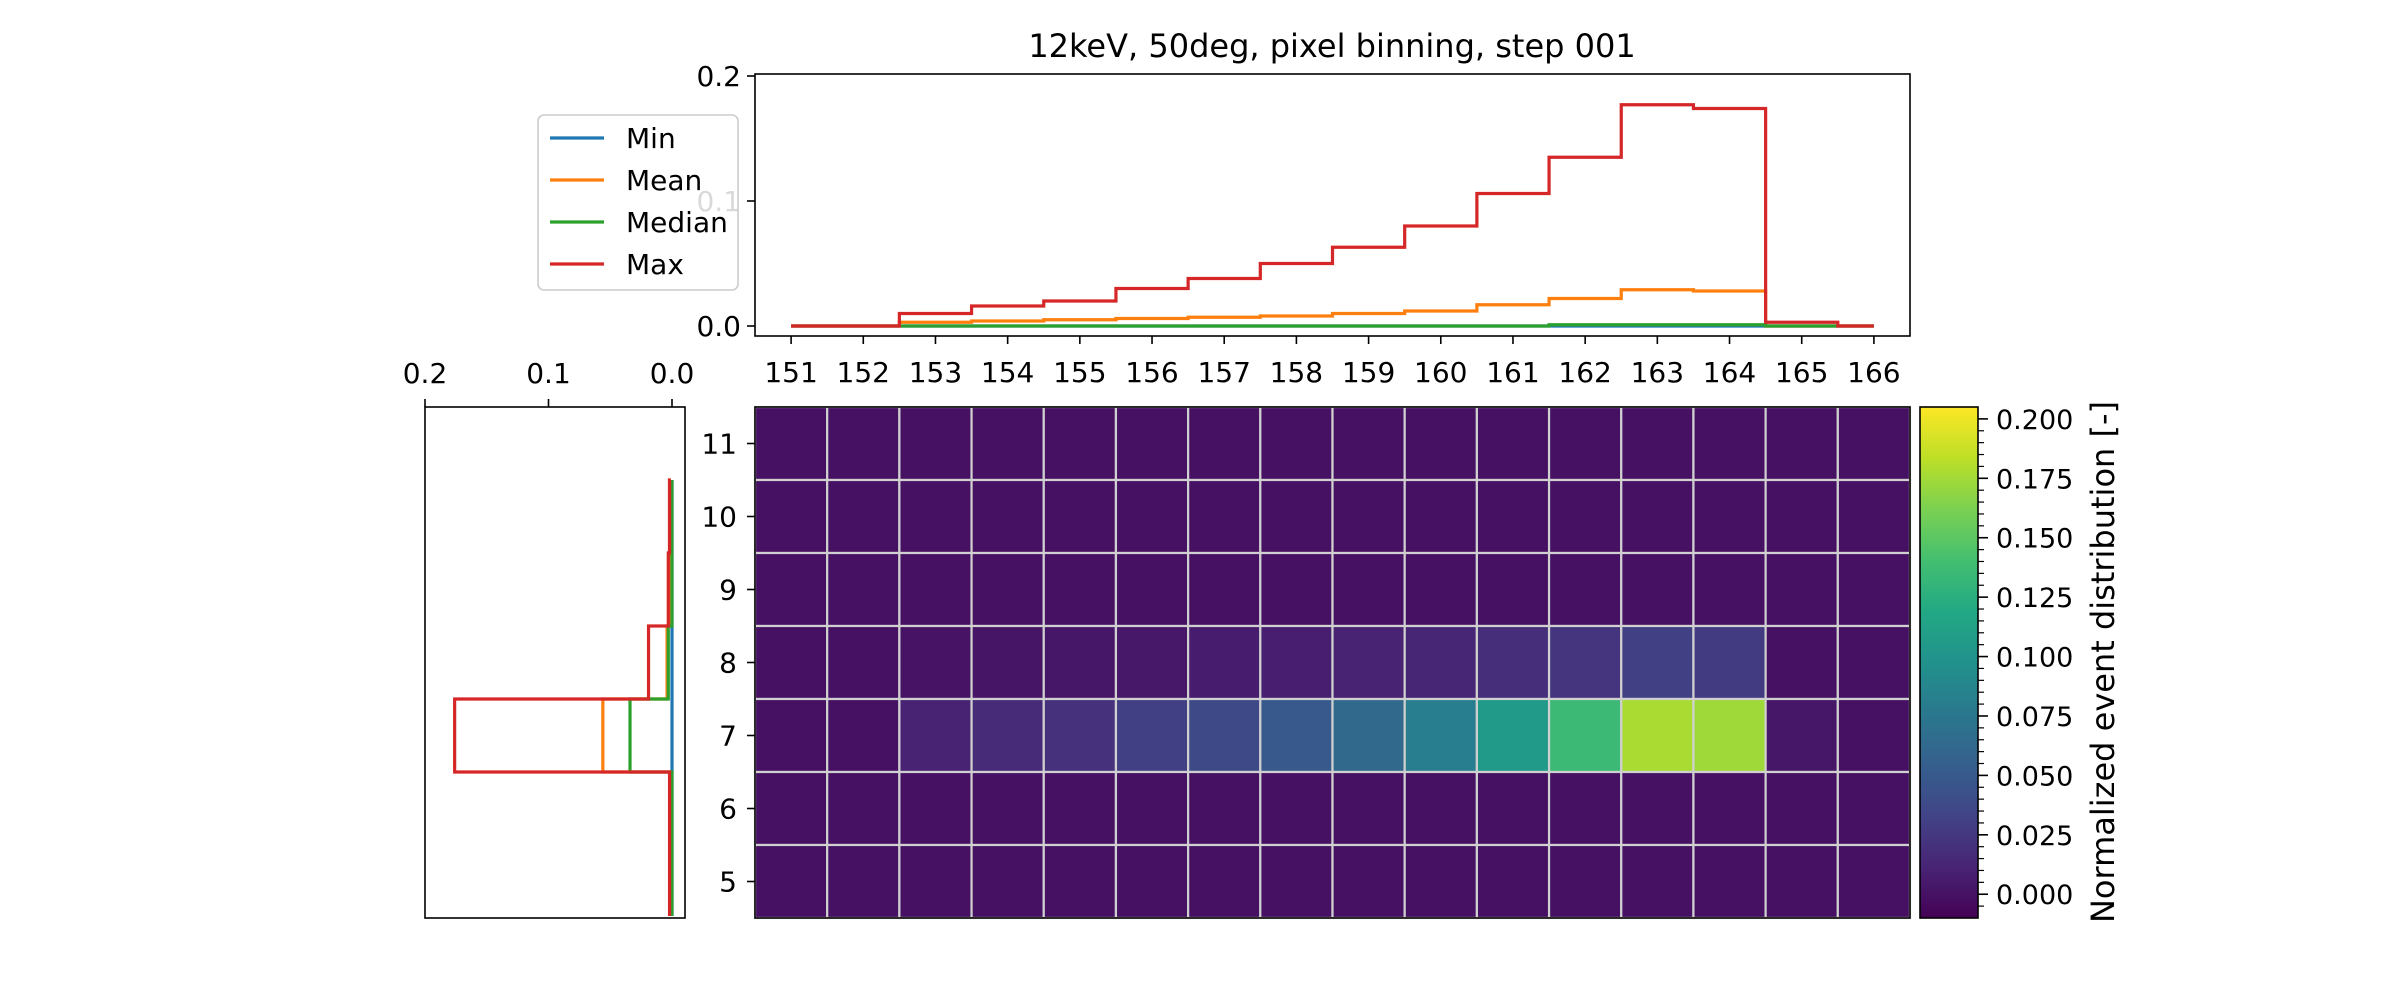  Describe the element at coordinates (1151, 372) in the screenshot. I see `x-tick-label: 156` at that location.